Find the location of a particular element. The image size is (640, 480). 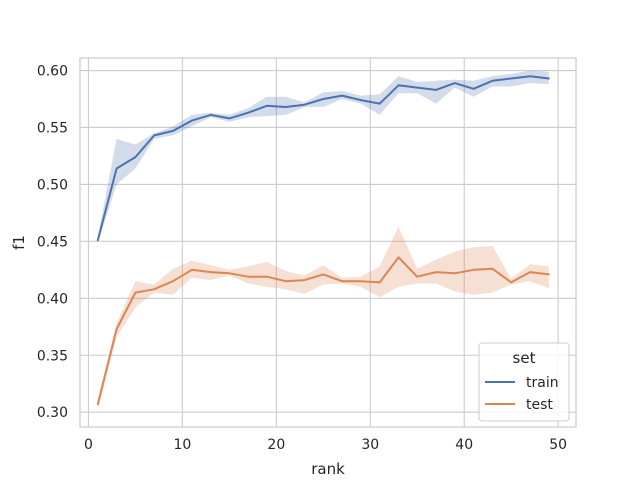

x-axis-label: rank is located at coordinates (328, 469).